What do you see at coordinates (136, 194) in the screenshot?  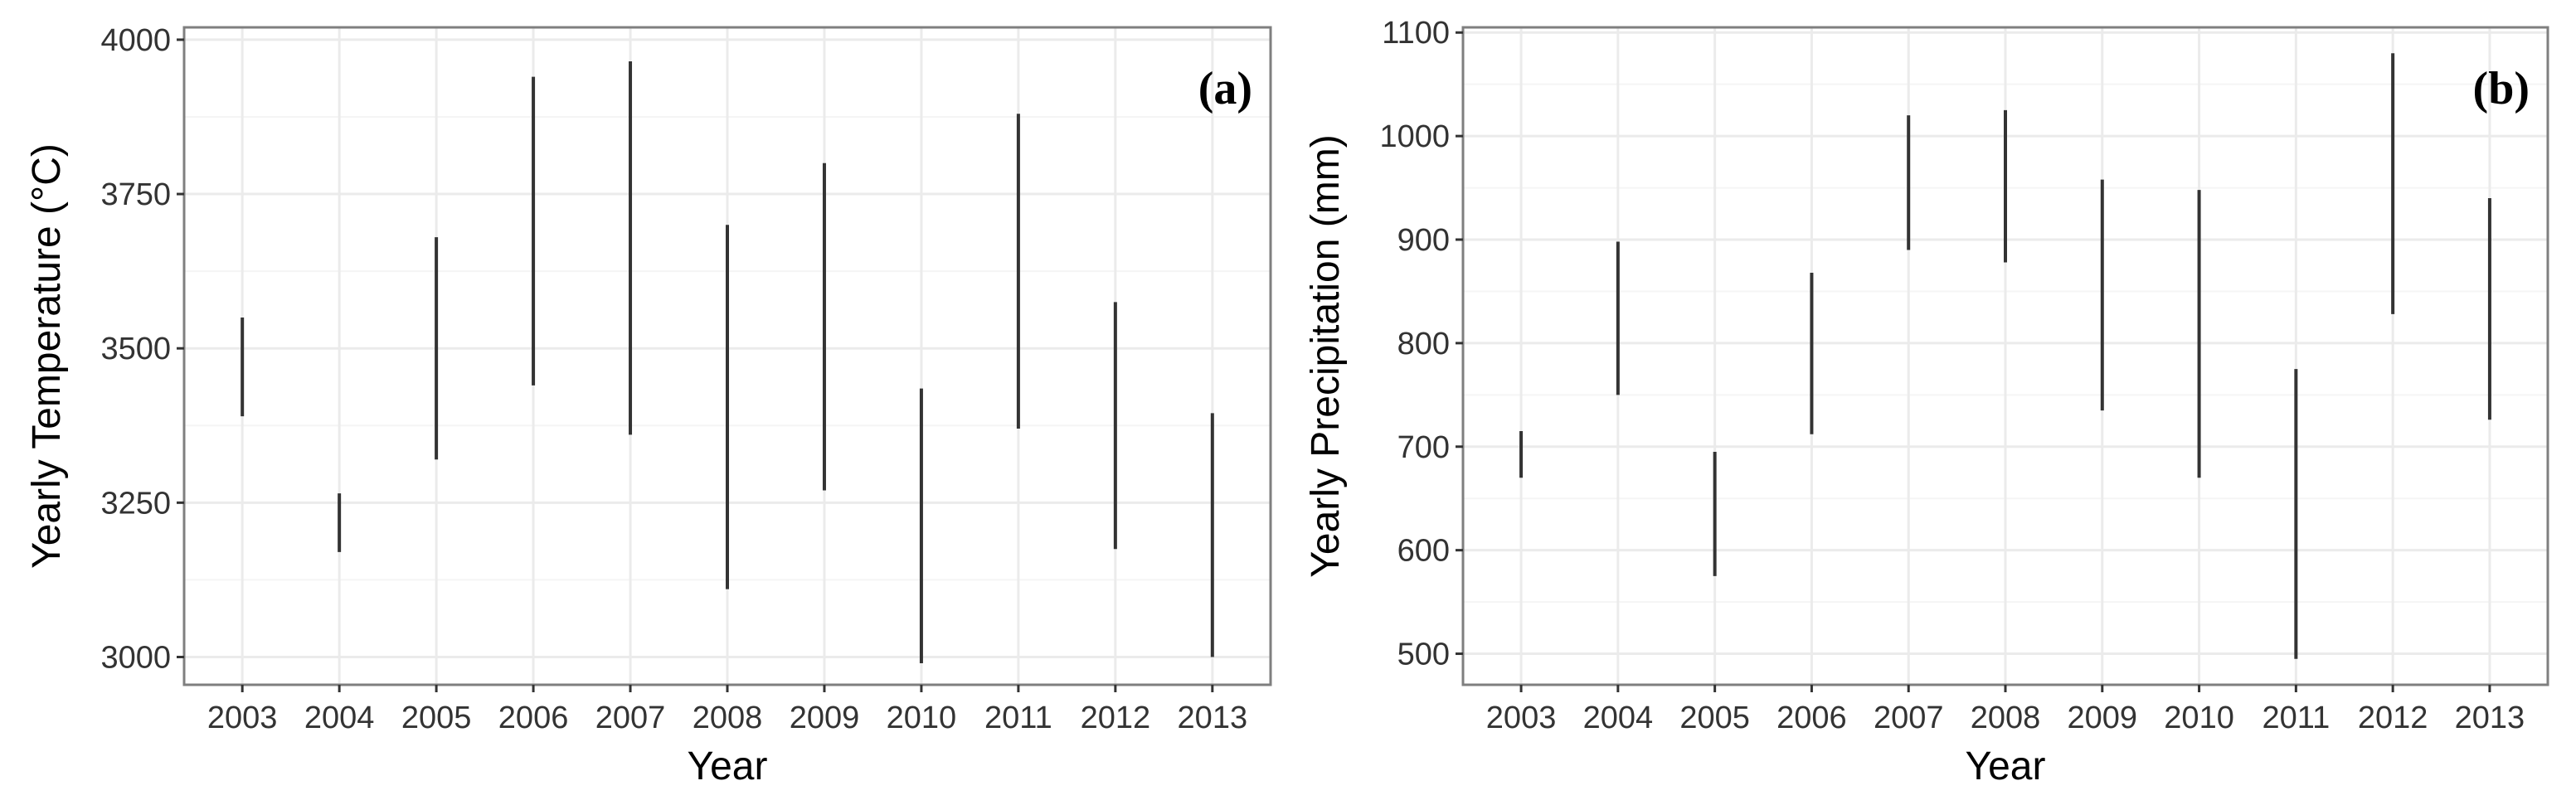 I see `y-tick-label: 3750` at bounding box center [136, 194].